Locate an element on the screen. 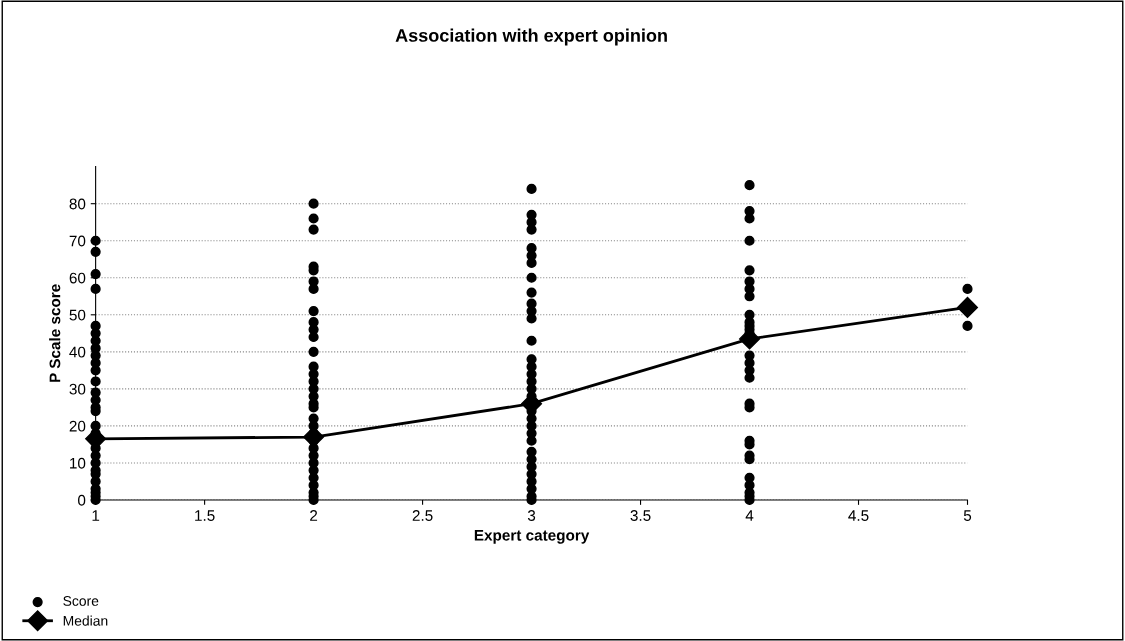  y-tick-label: 80 is located at coordinates (77, 204).